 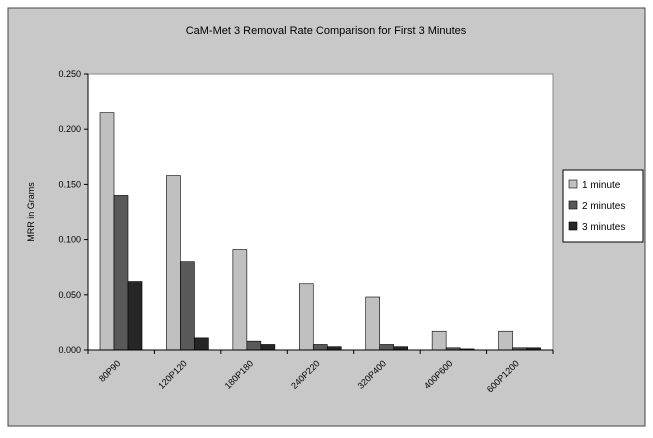 What do you see at coordinates (173, 263) in the screenshot?
I see `bar-1-minute-120P120` at bounding box center [173, 263].